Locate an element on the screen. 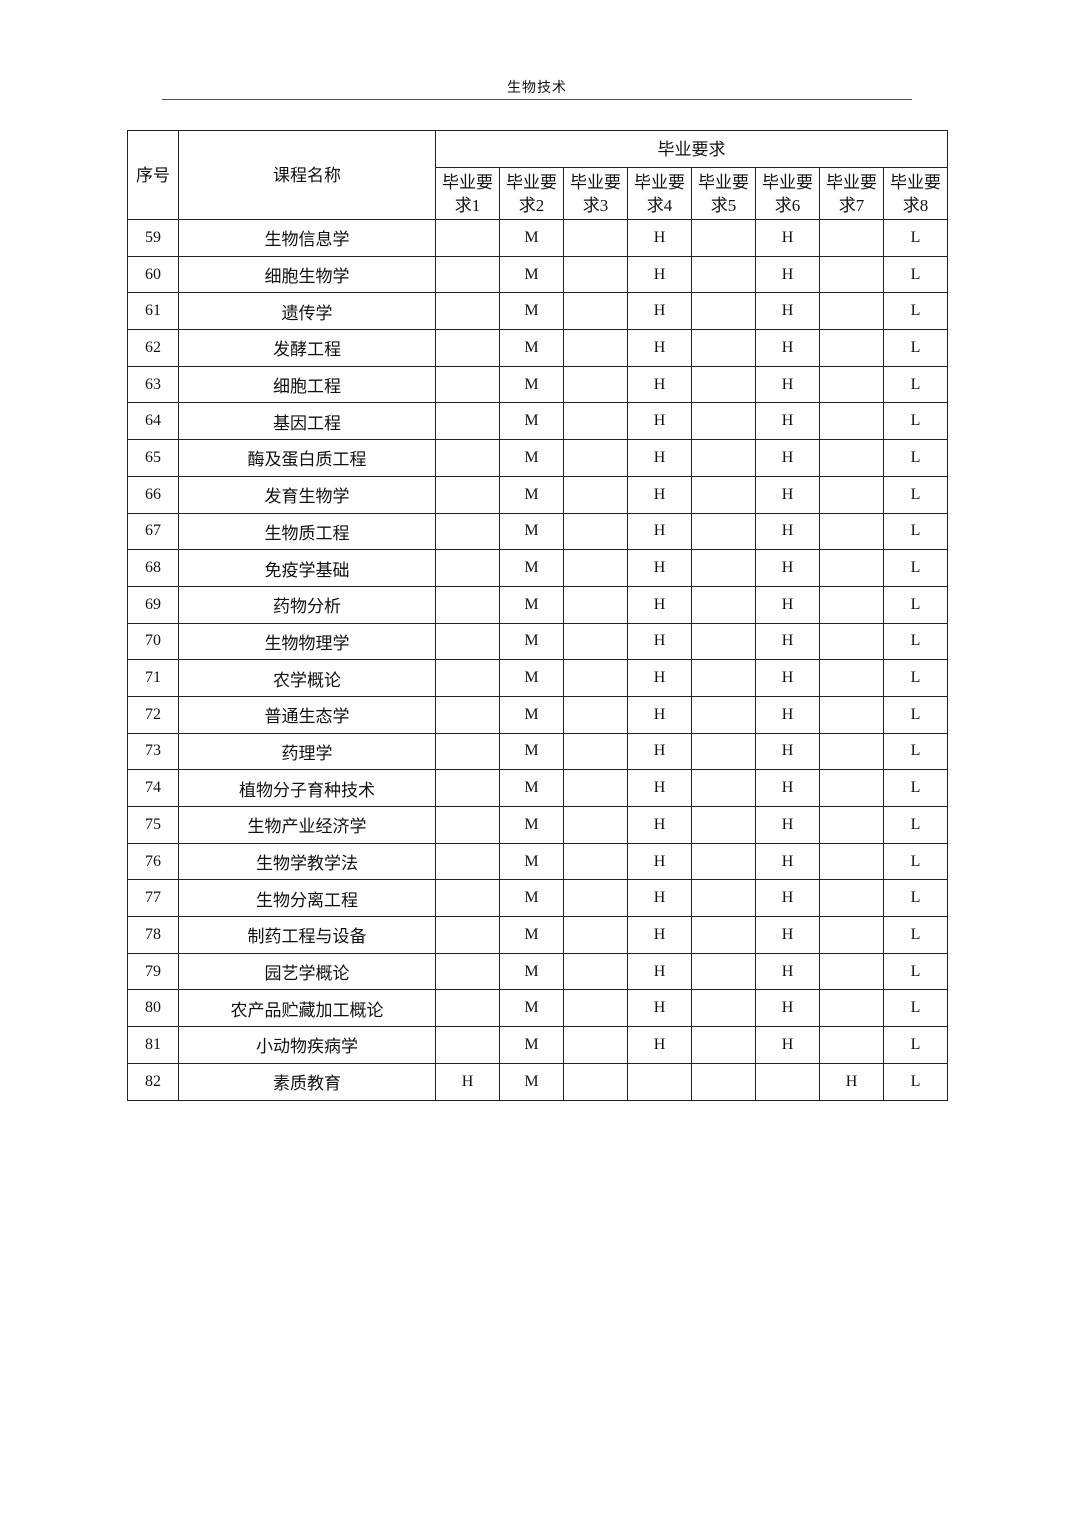 This screenshot has height=1520, width=1074. row-index: 74 is located at coordinates (153, 788).